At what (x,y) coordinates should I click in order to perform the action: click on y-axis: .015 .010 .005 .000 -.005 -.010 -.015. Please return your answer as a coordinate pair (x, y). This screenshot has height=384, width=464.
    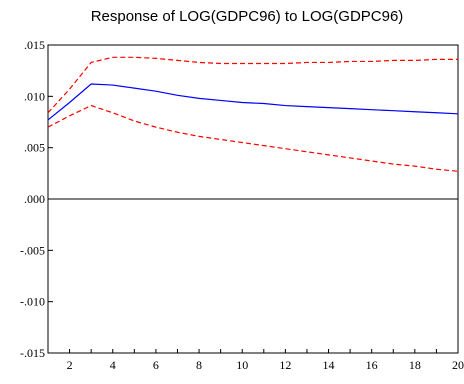
    Looking at the image, I should click on (36, 199).